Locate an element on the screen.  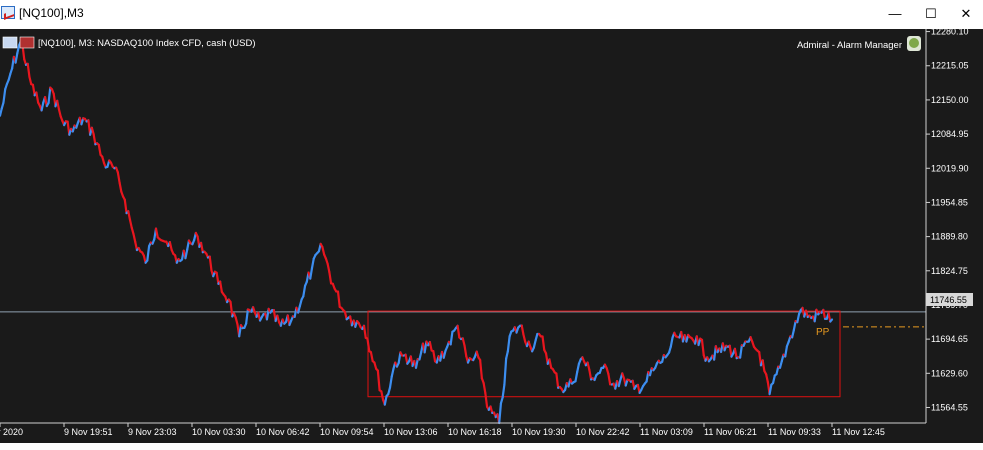
y-tick-label: 12150.00 is located at coordinates (950, 100).